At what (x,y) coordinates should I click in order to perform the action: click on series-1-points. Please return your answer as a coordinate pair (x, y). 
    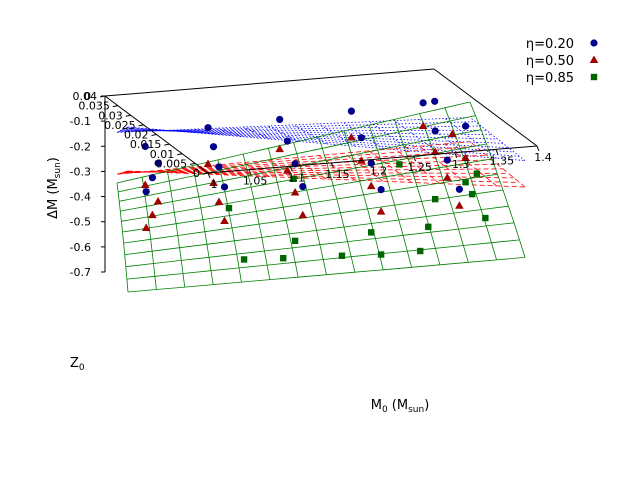
    Looking at the image, I should click on (305, 176).